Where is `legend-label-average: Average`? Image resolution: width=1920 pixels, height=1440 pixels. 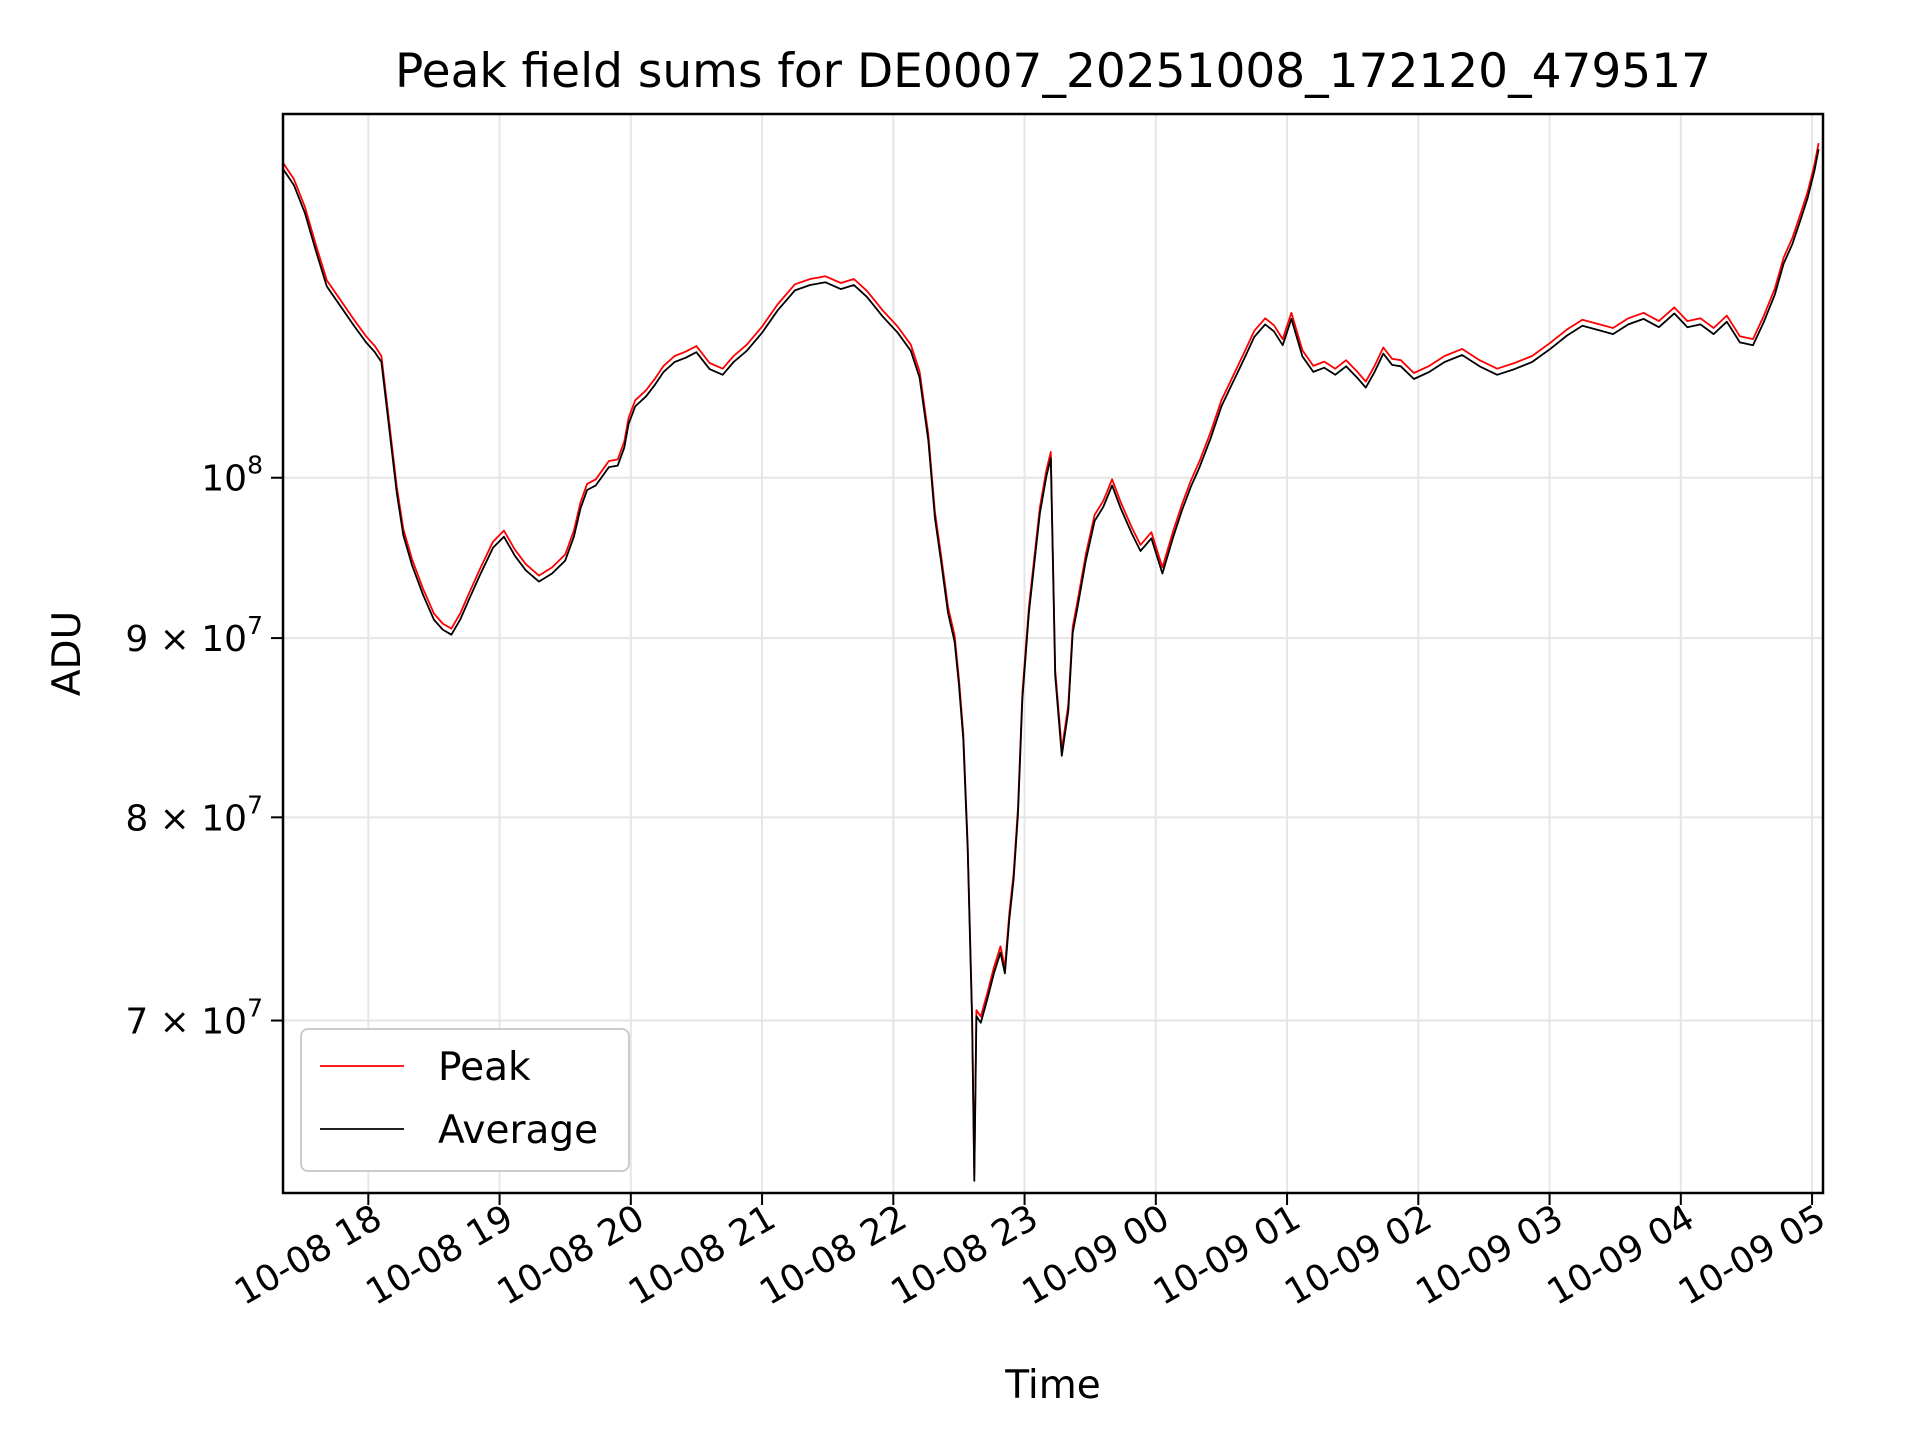 legend-label-average: Average is located at coordinates (518, 1130).